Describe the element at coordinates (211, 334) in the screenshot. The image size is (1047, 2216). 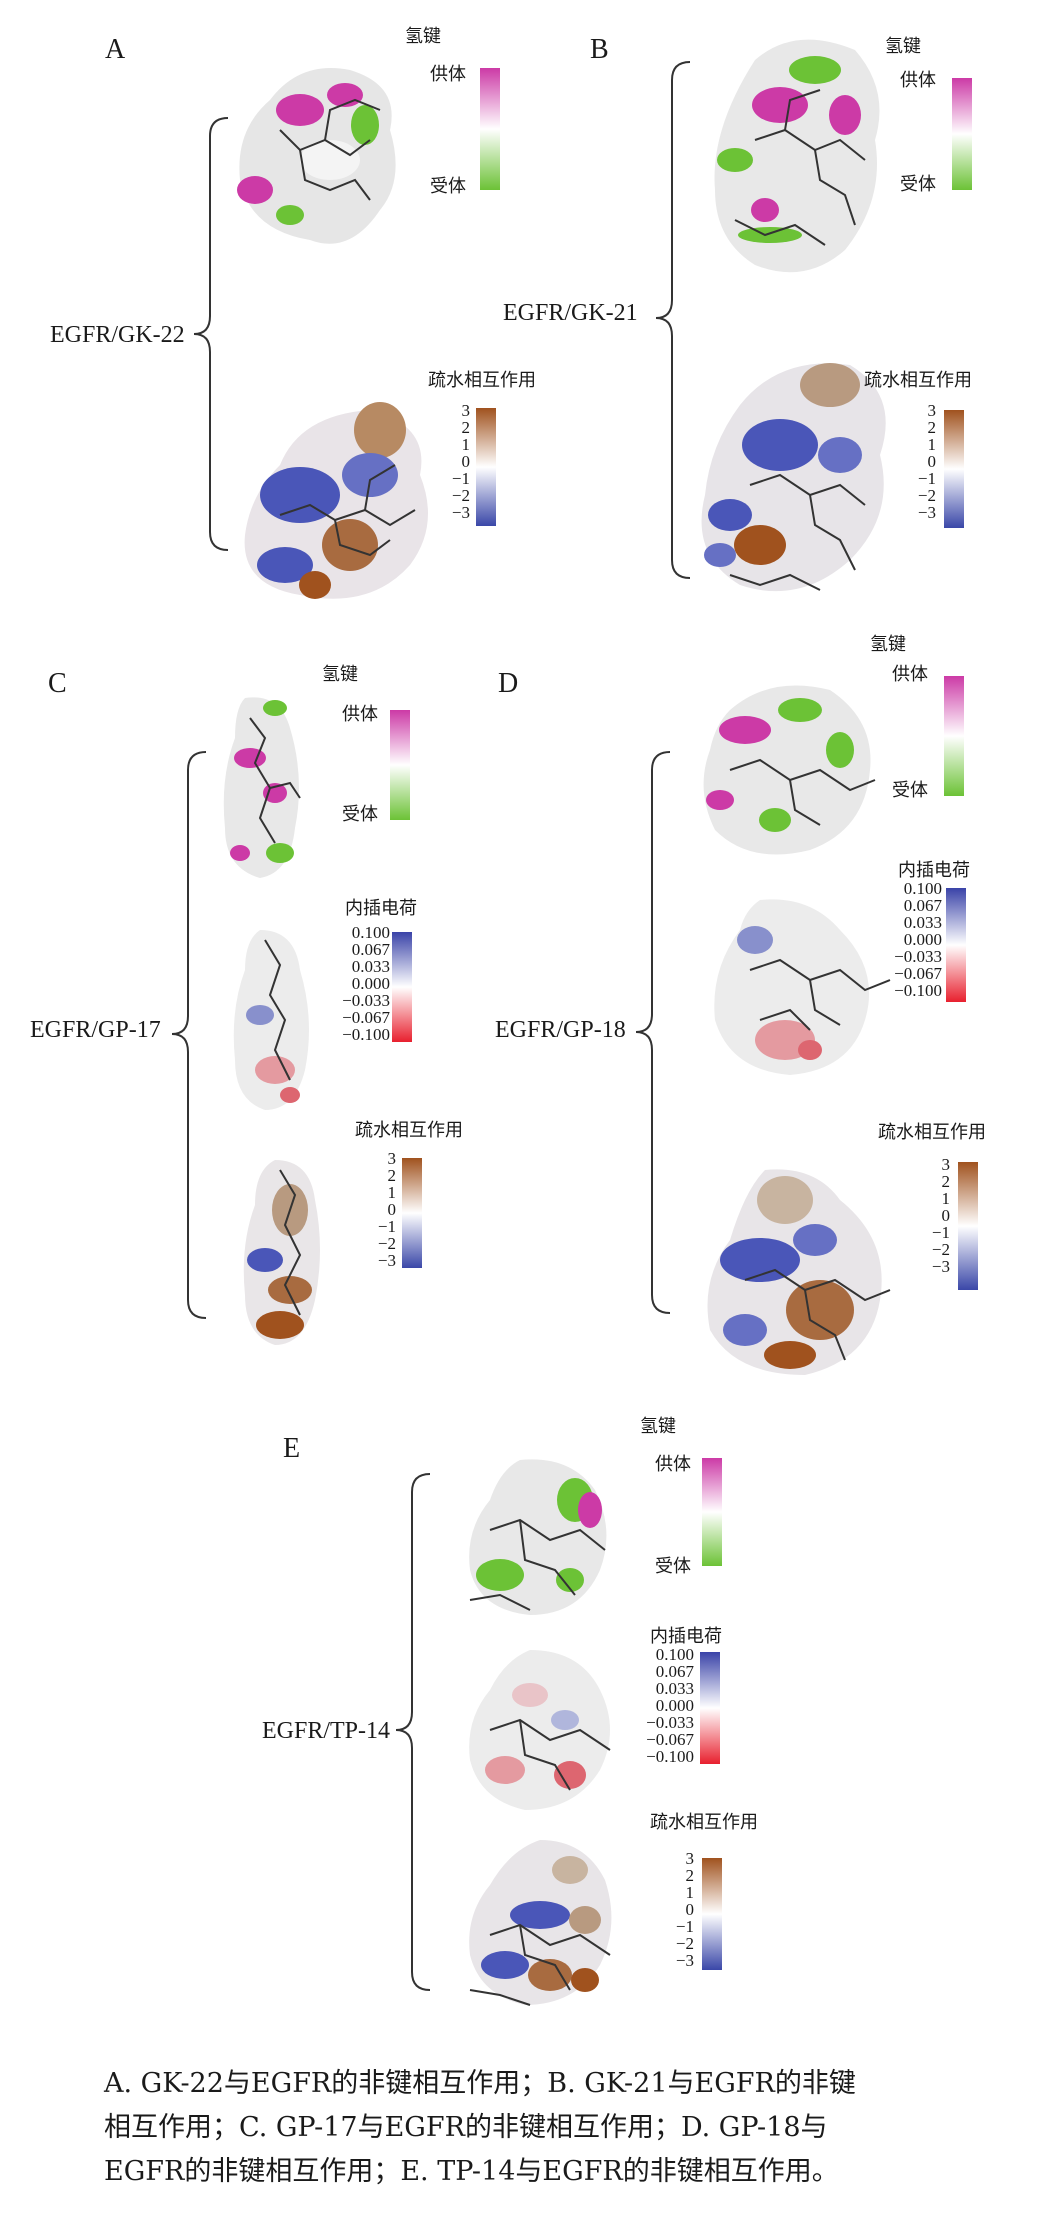
I see `brace-a` at that location.